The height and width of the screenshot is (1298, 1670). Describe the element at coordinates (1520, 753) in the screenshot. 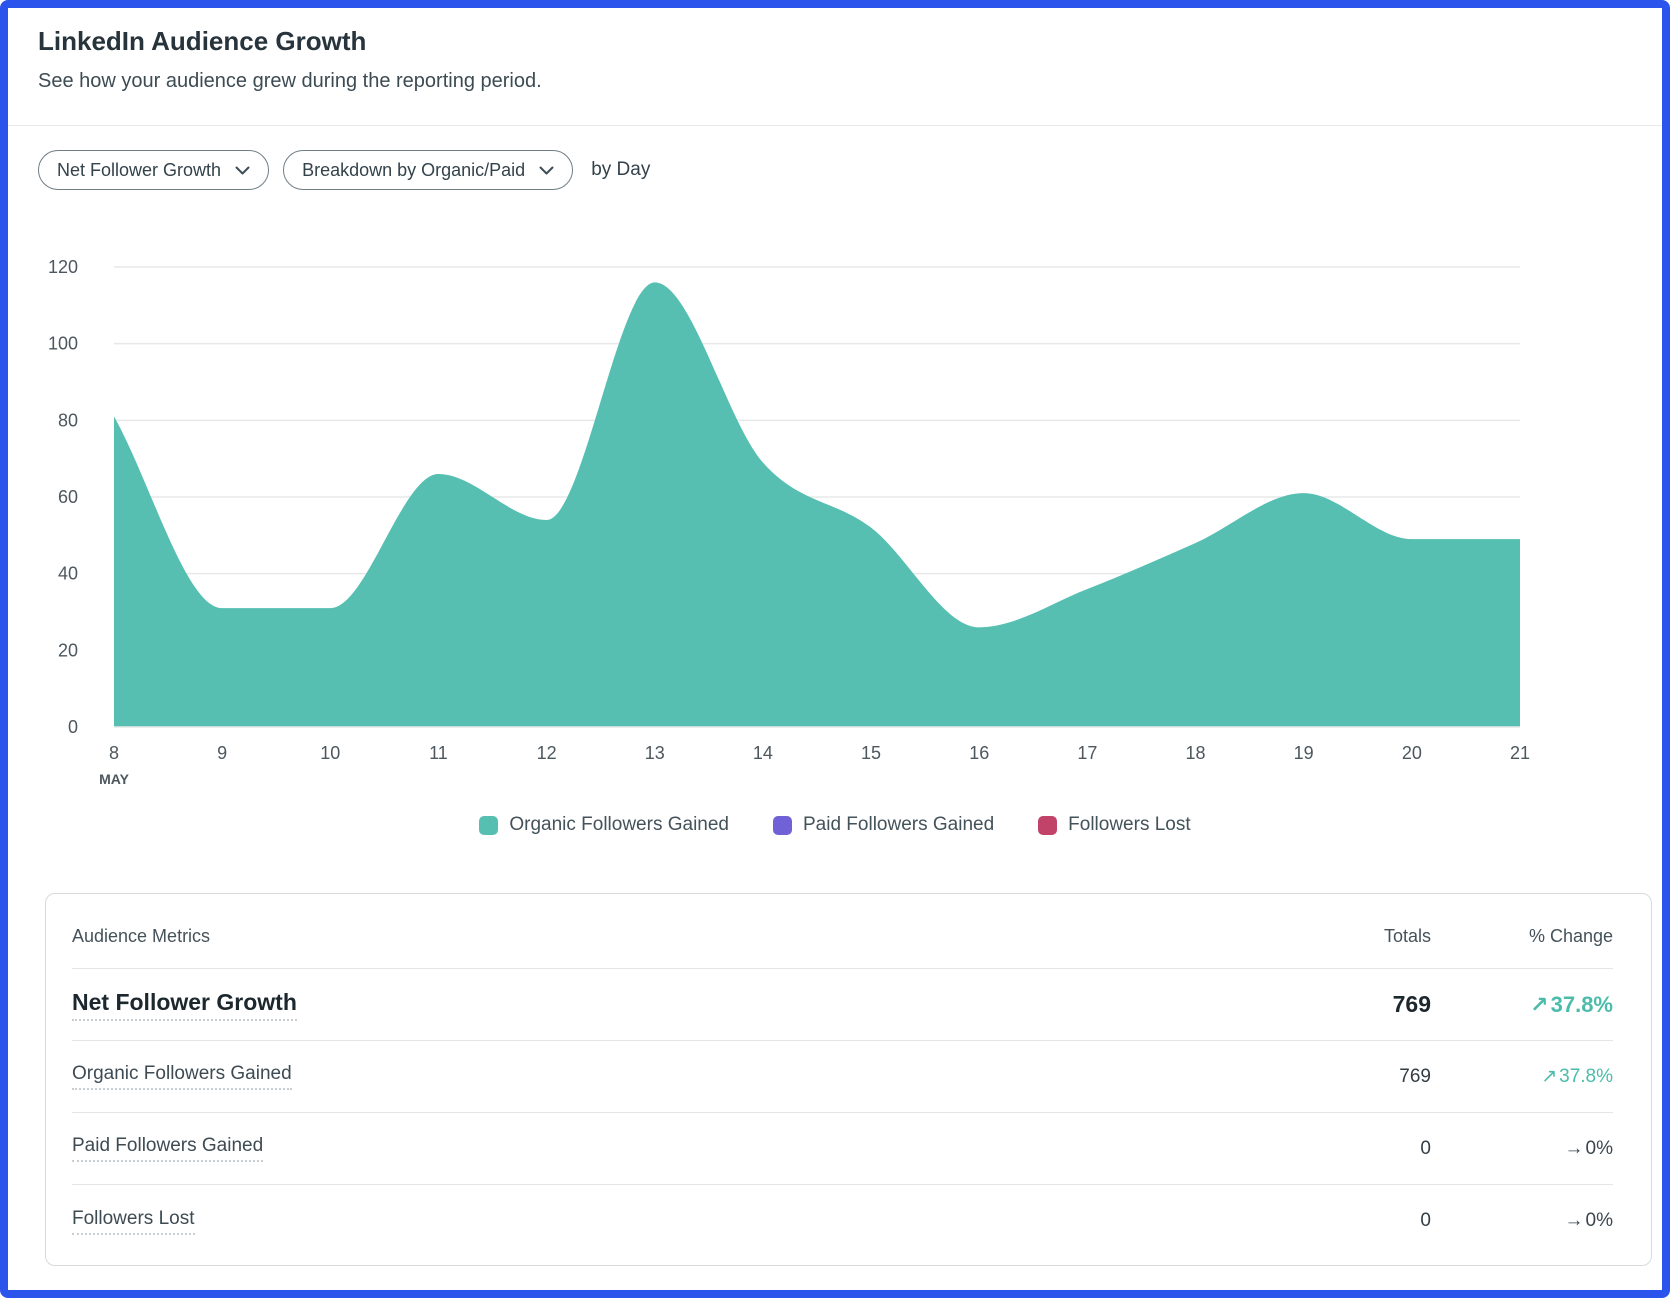

I see `x-axis-tick-label: 21` at that location.